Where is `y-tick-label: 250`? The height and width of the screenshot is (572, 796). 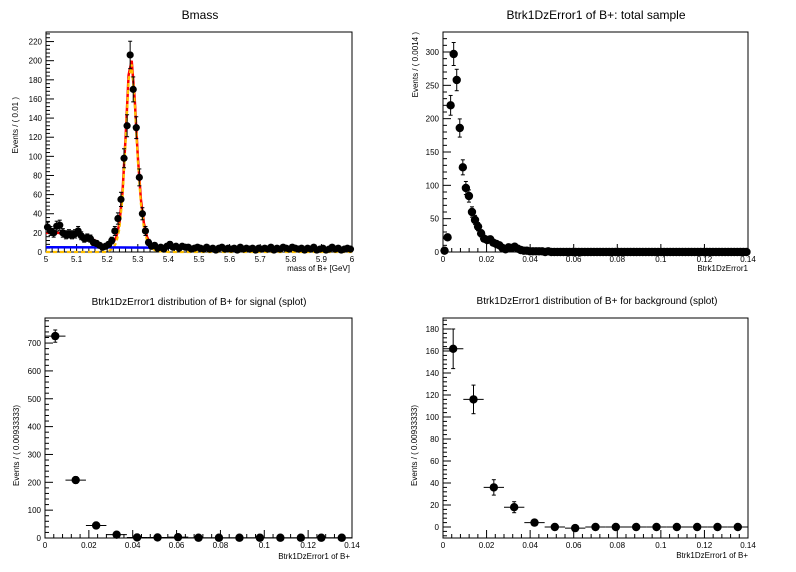
y-tick-label: 250 is located at coordinates (433, 85).